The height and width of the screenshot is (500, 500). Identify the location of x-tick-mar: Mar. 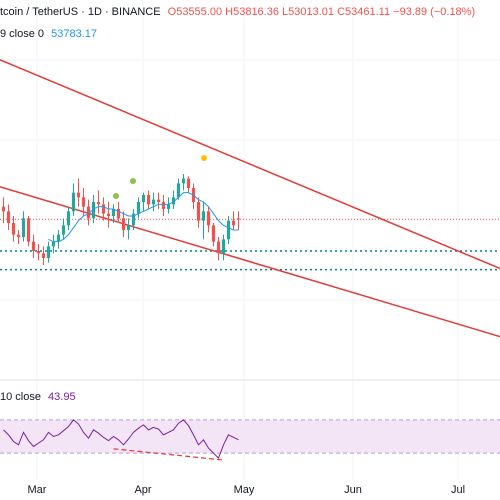
(37, 490).